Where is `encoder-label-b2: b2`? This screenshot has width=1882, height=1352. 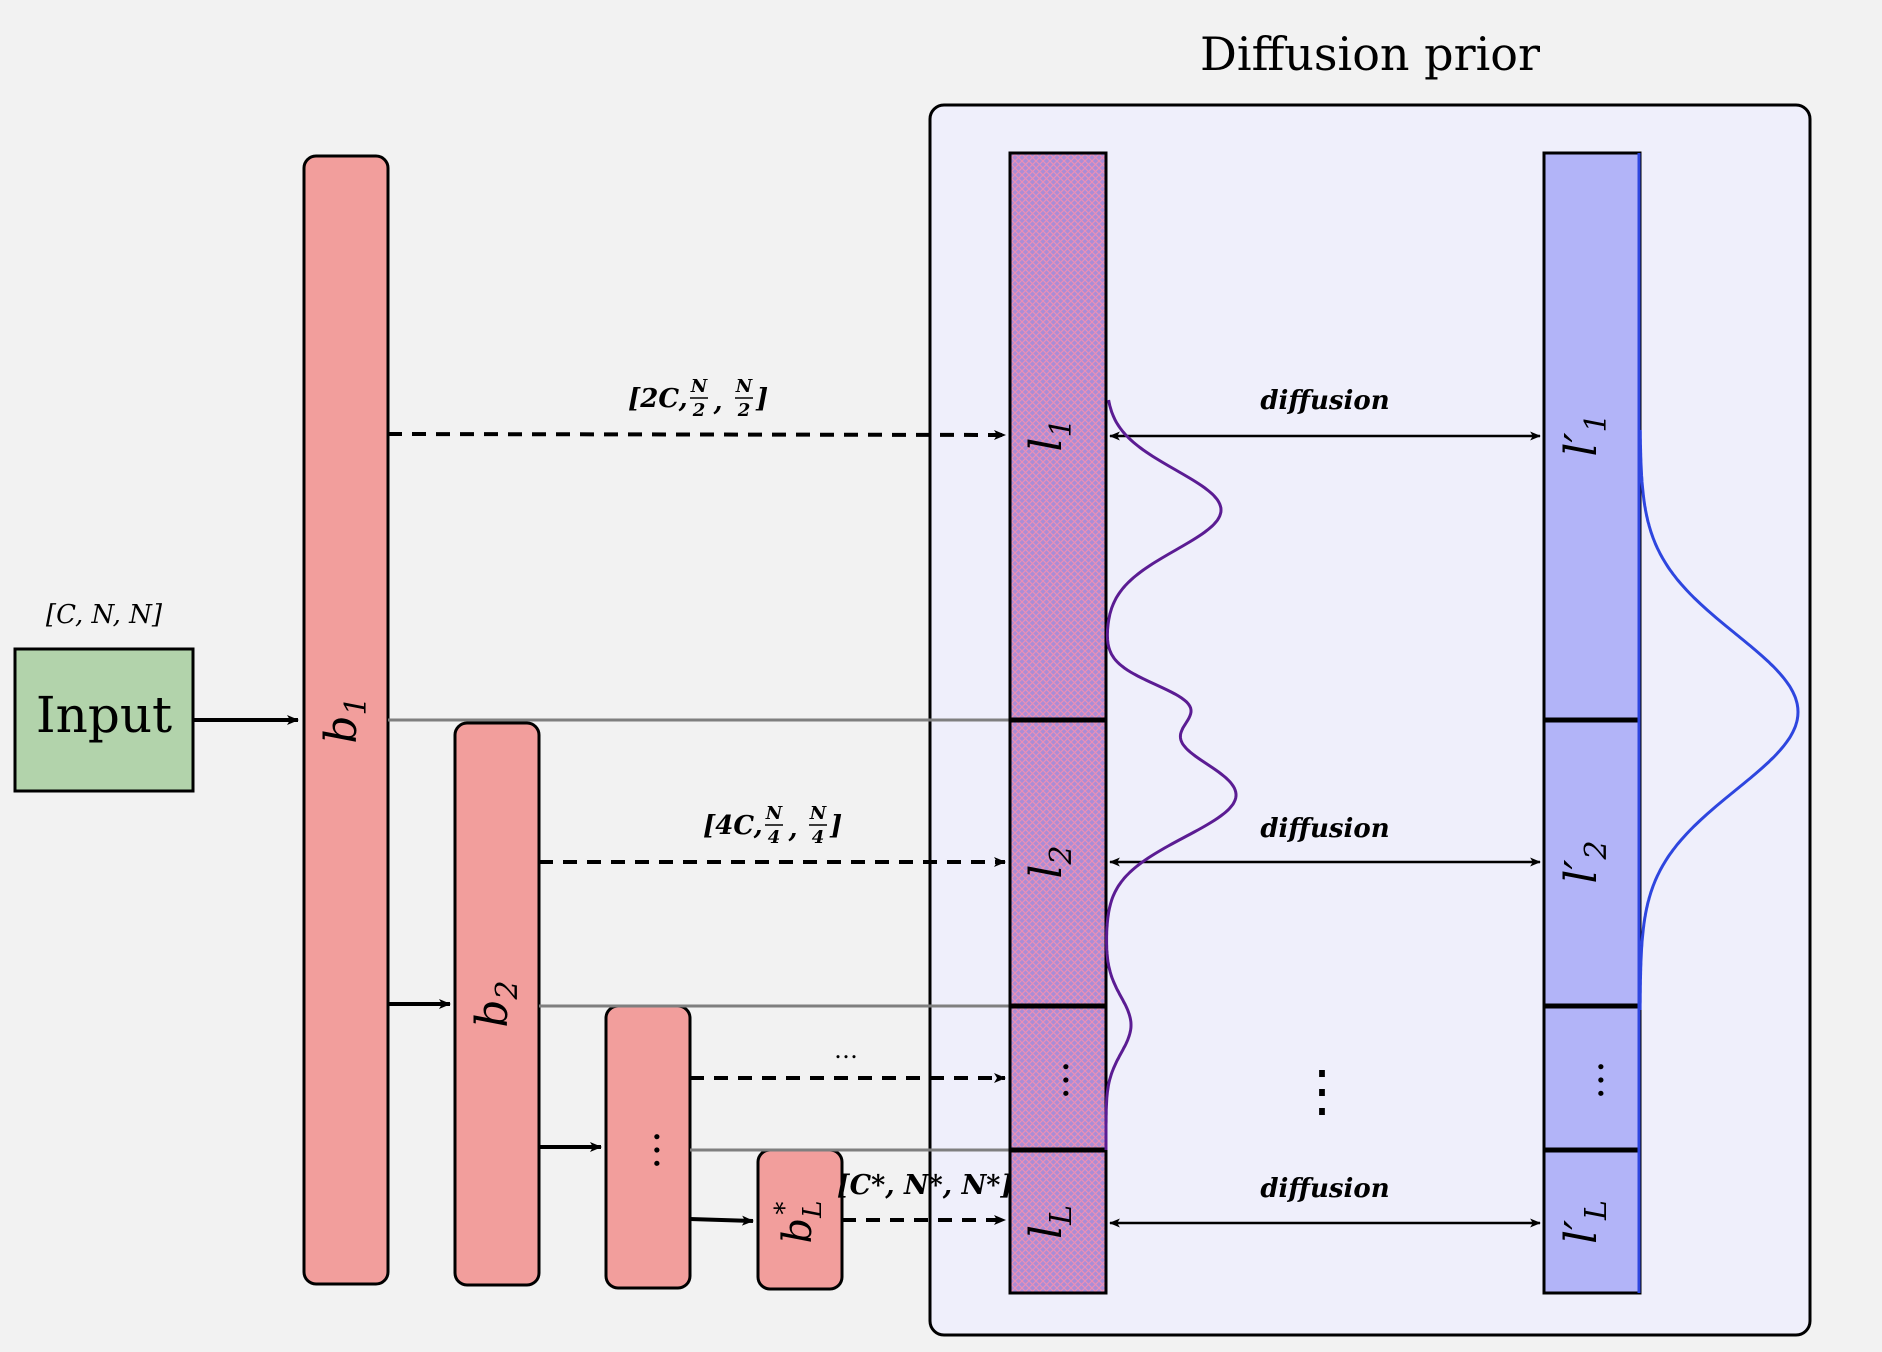
encoder-label-b2: b2 is located at coordinates (496, 1003).